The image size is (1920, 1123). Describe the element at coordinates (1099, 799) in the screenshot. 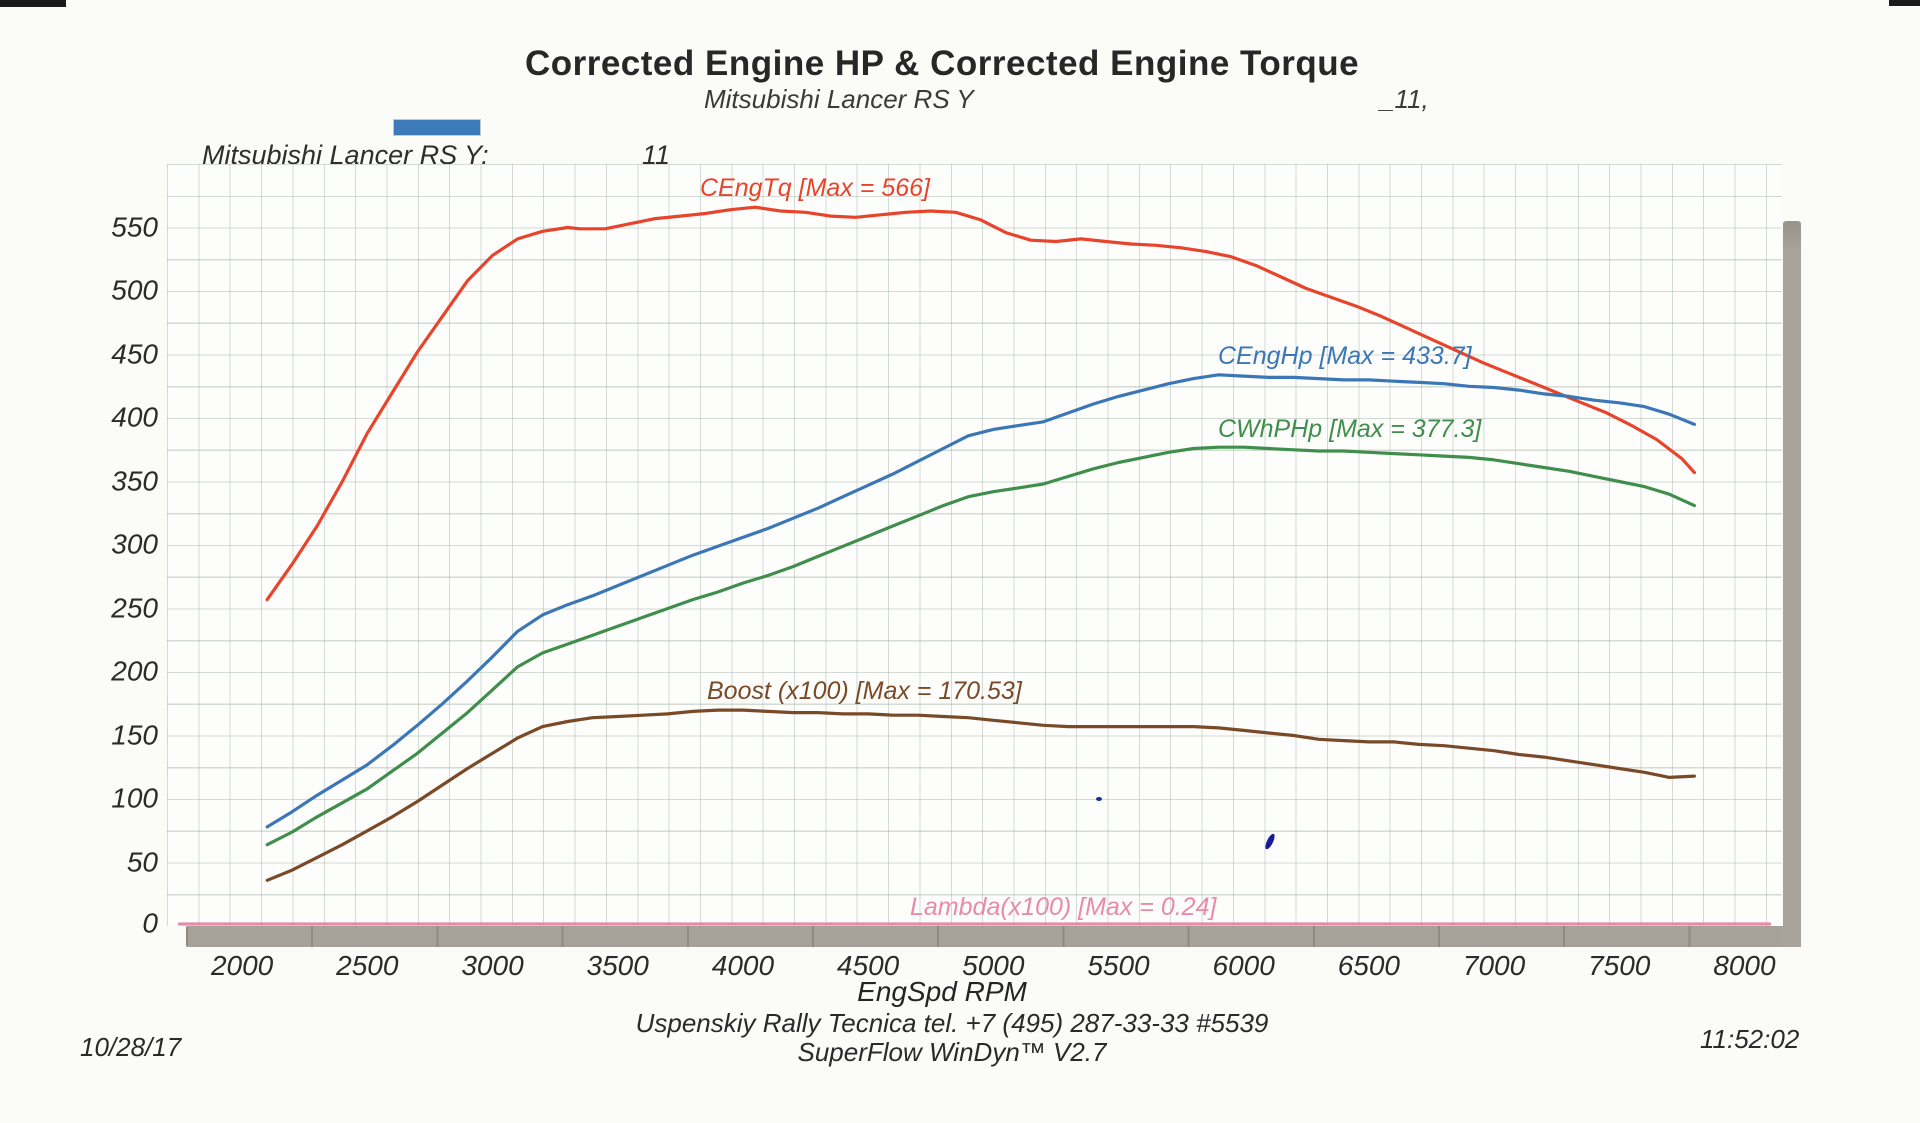

I see `ink-speck` at that location.